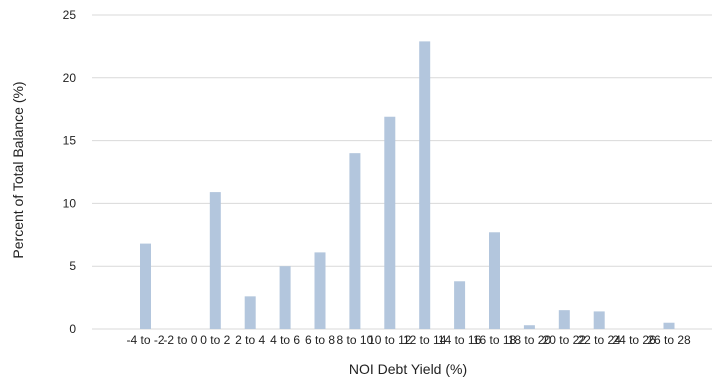 The image size is (722, 378). I want to click on y-tick-label: 10, so click(70, 203).